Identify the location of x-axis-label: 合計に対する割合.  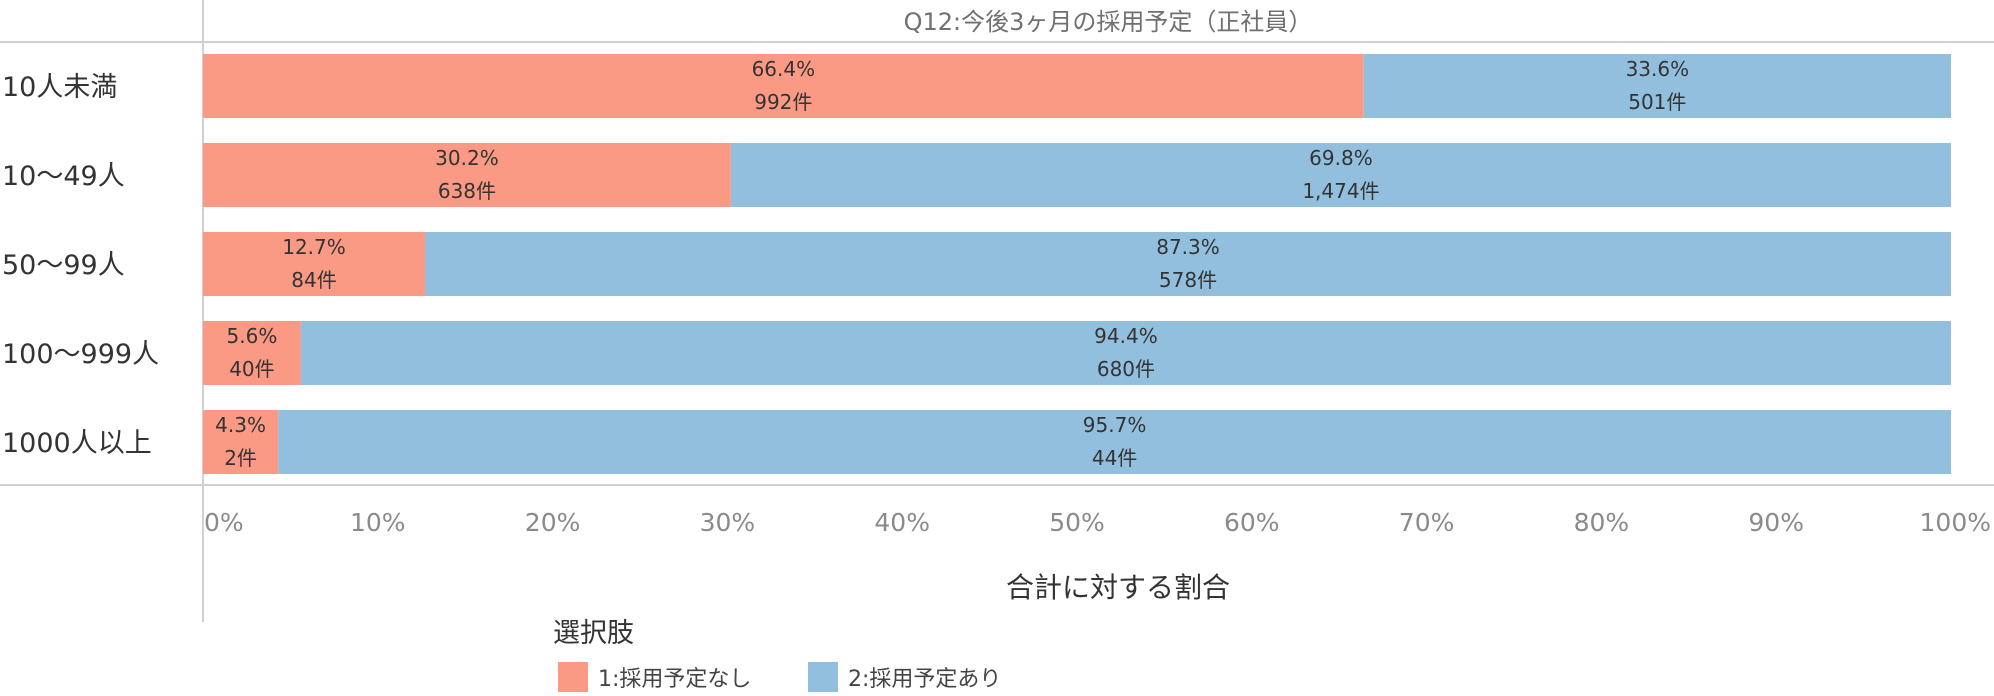
(1118, 587).